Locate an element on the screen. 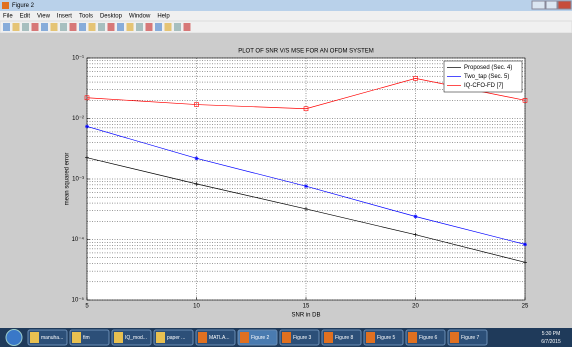  close-button is located at coordinates (564, 5).